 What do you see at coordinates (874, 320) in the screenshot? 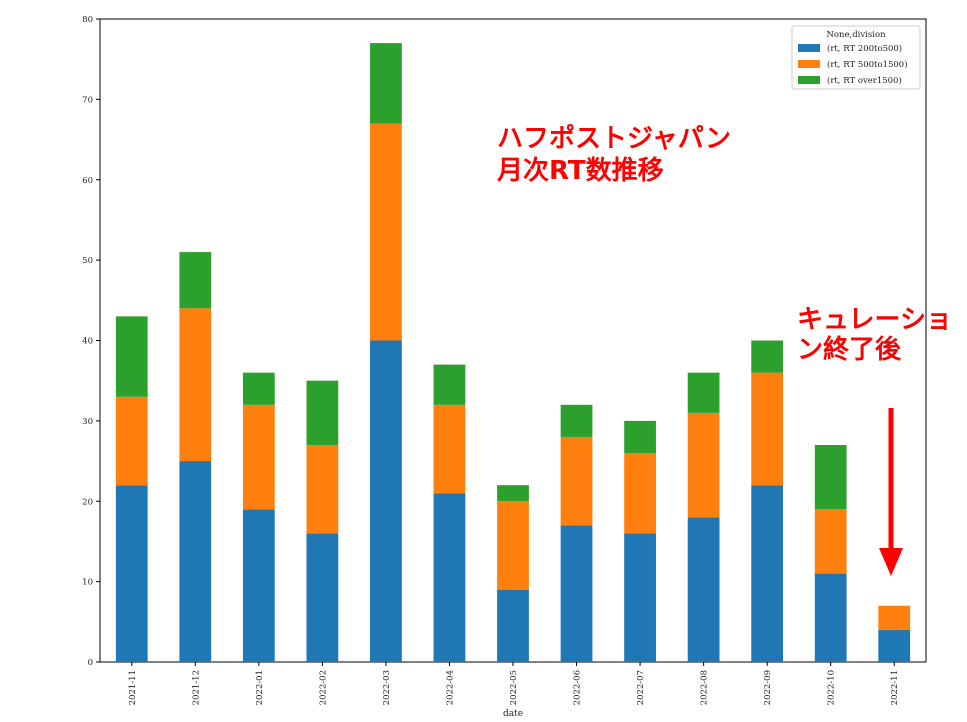
I see `annotation-note-line1: キュレーショ` at bounding box center [874, 320].